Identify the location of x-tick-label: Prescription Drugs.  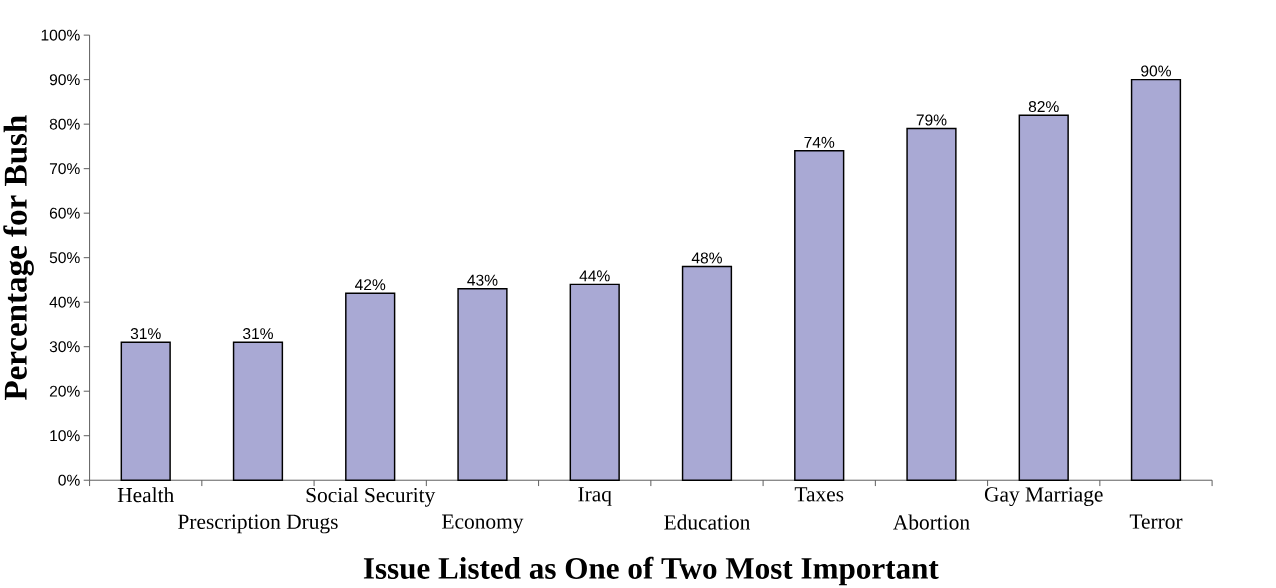
(258, 524).